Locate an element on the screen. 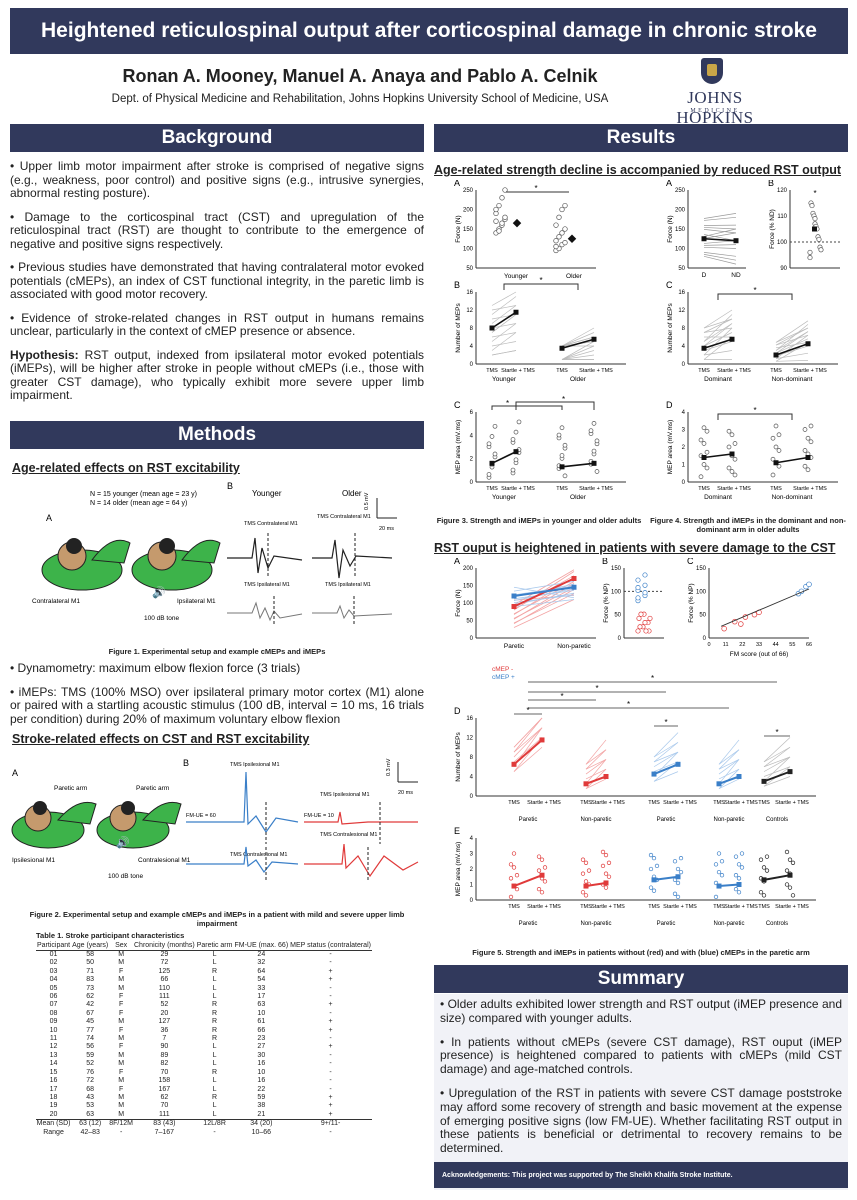  mean-line is located at coordinates (528, 880).